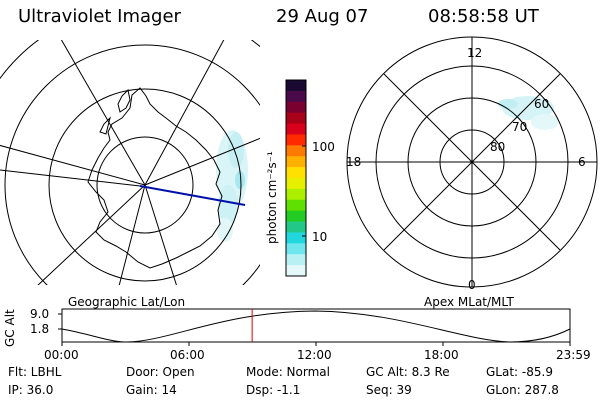 The height and width of the screenshot is (400, 600). What do you see at coordinates (354, 162) in the screenshot?
I see `mlt-label-18: 18` at bounding box center [354, 162].